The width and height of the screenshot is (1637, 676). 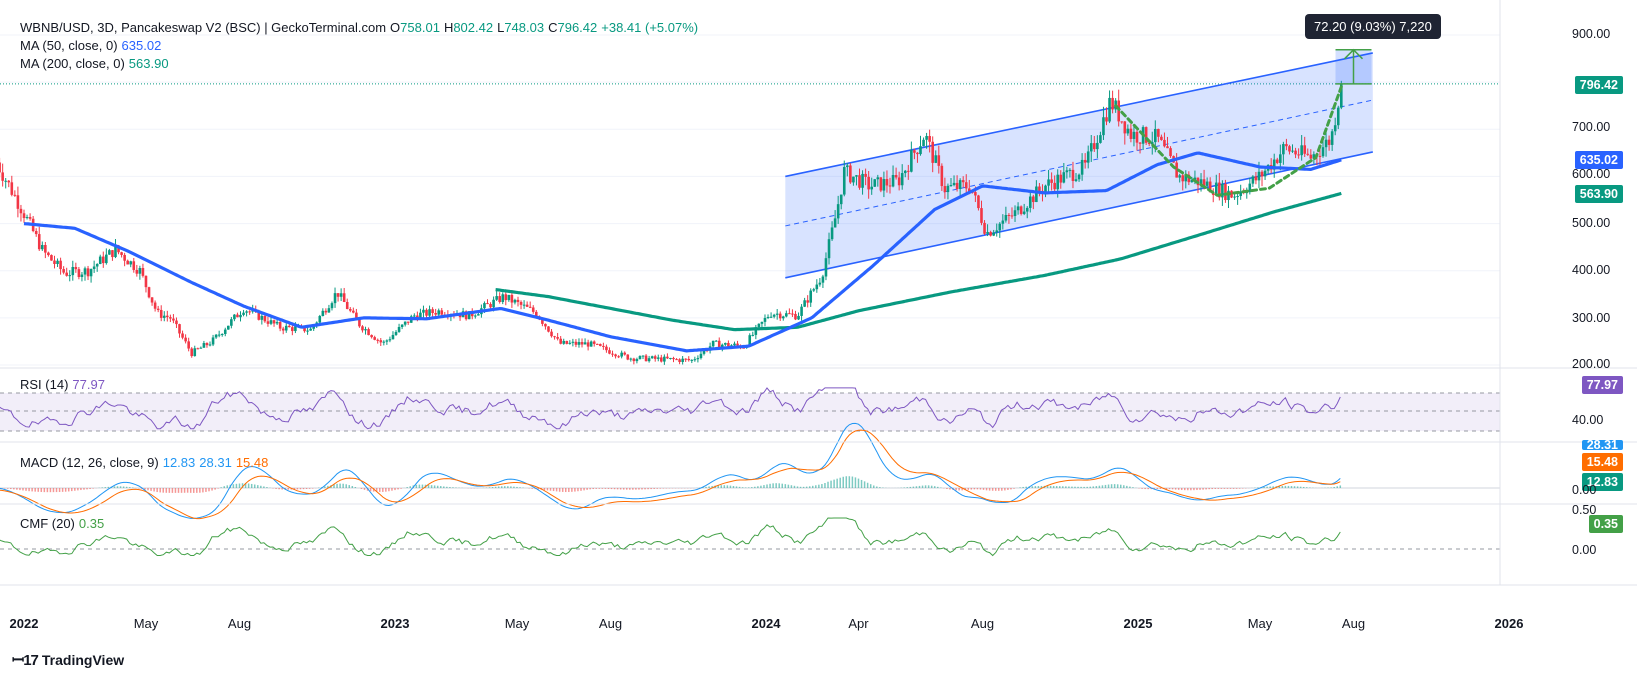 What do you see at coordinates (44, 384) in the screenshot?
I see `rsi-label: RSI (14)` at bounding box center [44, 384].